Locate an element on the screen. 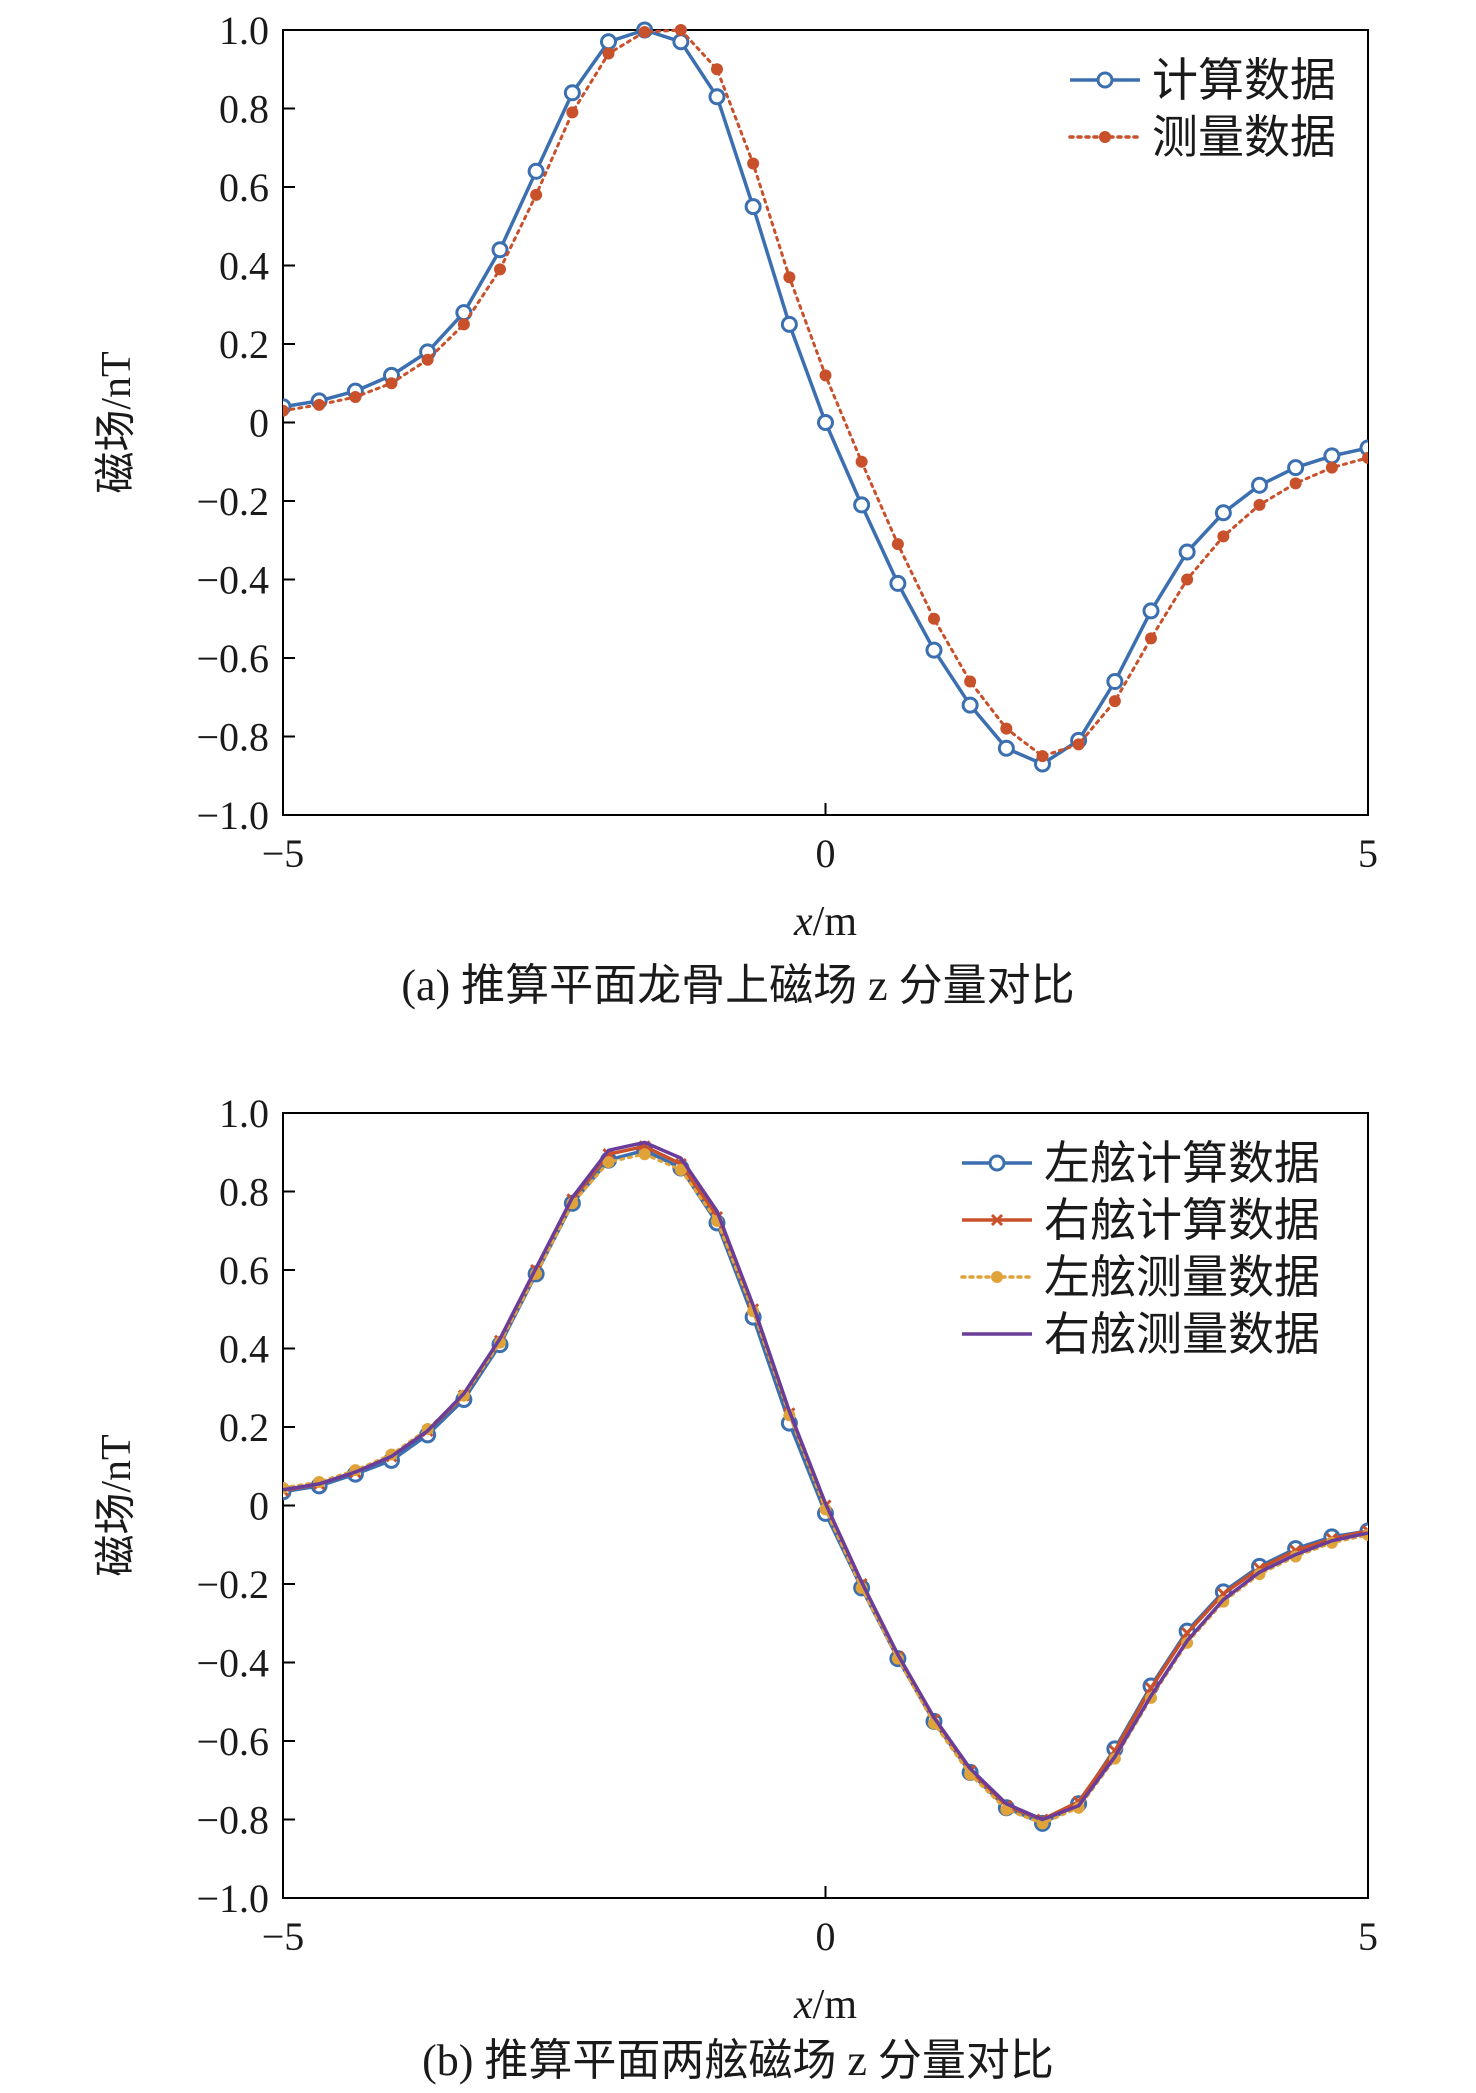  legend-label: 右舷测量数据 is located at coordinates (1182, 1334).